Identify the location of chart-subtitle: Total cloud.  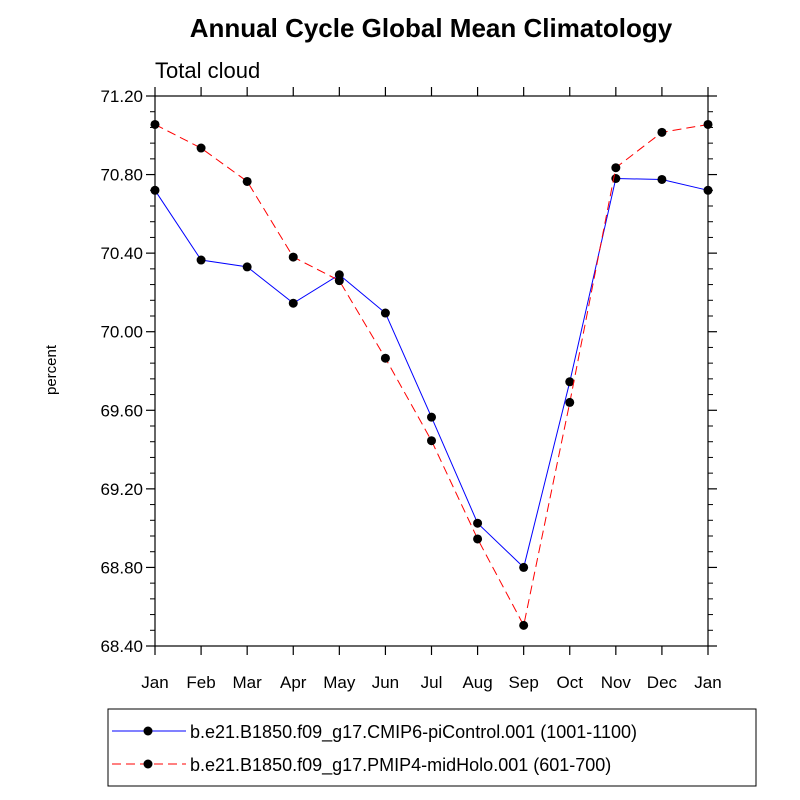
(207, 70).